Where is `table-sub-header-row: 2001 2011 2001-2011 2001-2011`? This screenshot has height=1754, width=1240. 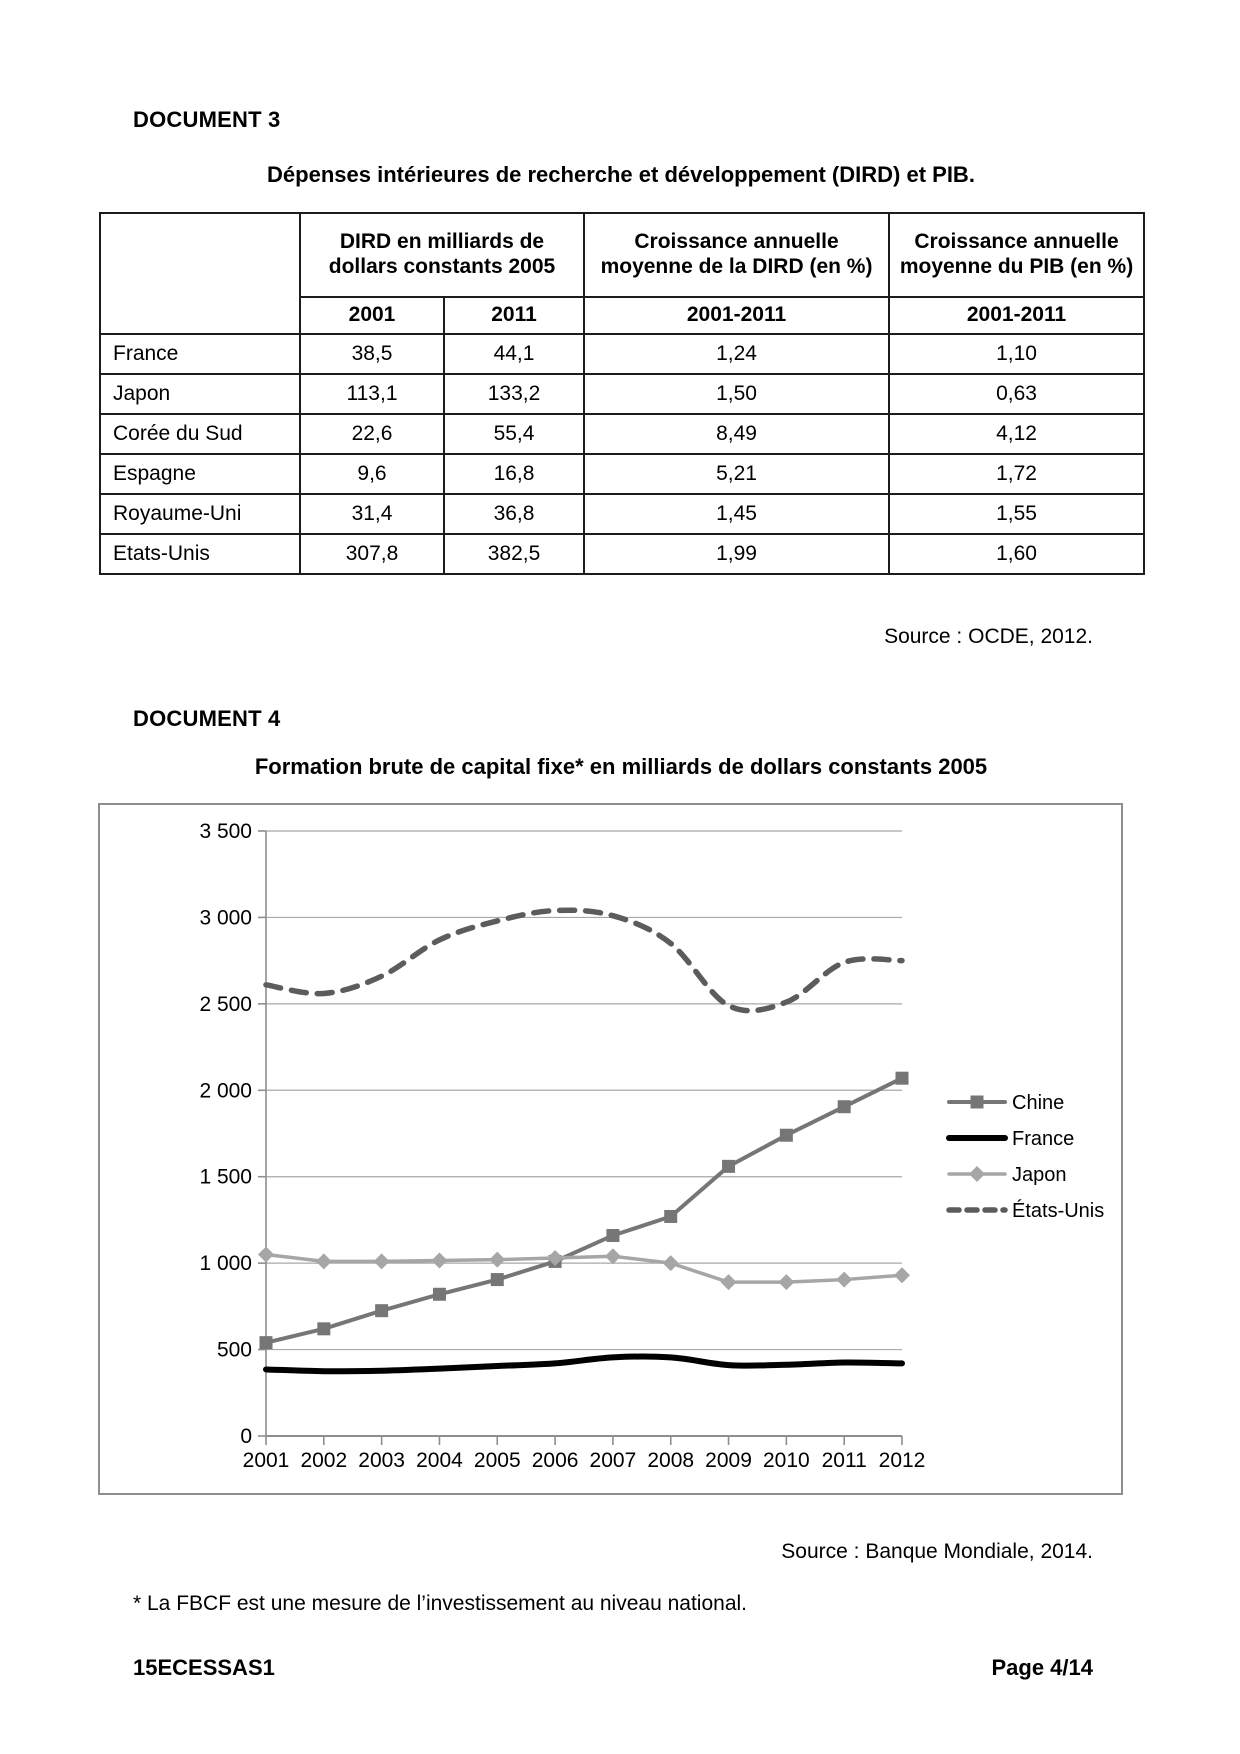
table-sub-header-row: 2001 2011 2001-2011 2001-2011 is located at coordinates (623, 315).